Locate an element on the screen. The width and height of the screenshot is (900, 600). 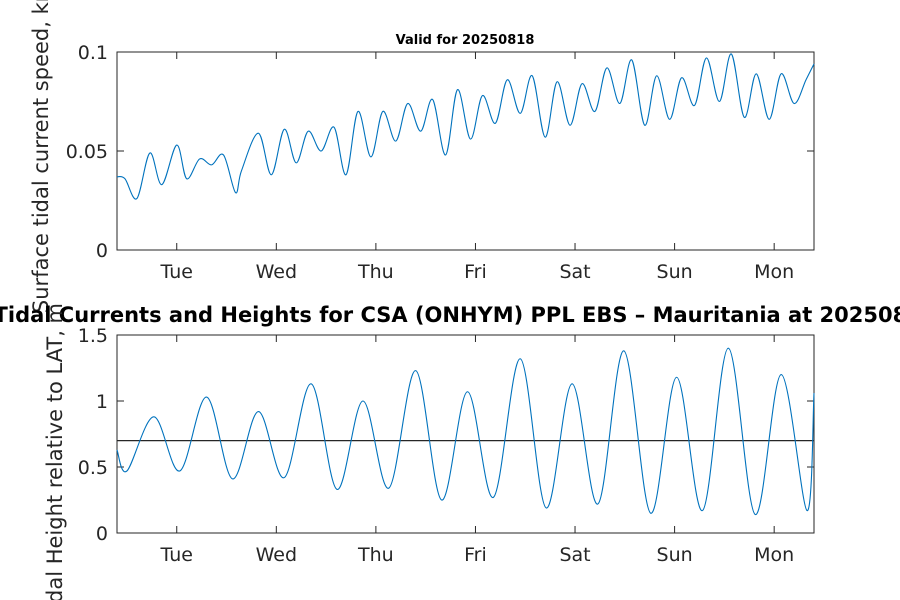
current-speed-ytick-label: 0.1 is located at coordinates (93, 53).